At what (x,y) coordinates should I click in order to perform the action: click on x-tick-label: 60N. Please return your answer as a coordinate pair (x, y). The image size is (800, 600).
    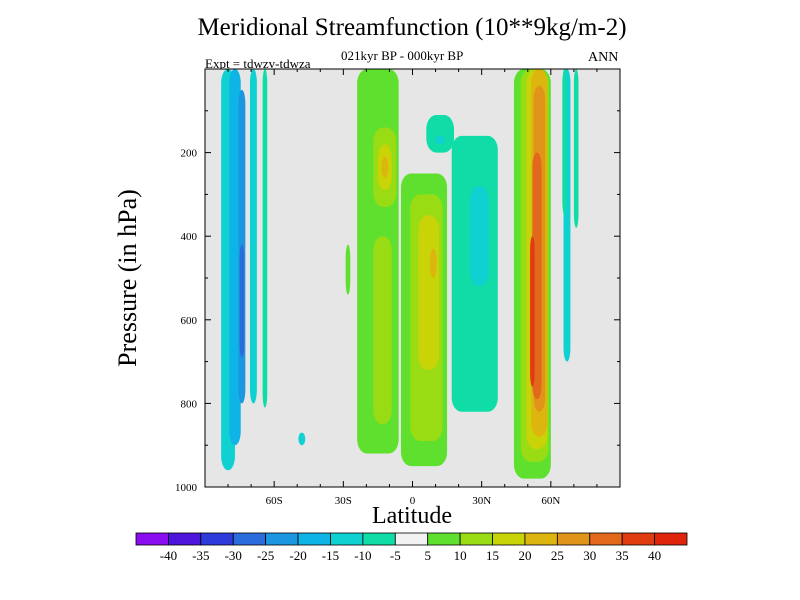
    Looking at the image, I should click on (550, 501).